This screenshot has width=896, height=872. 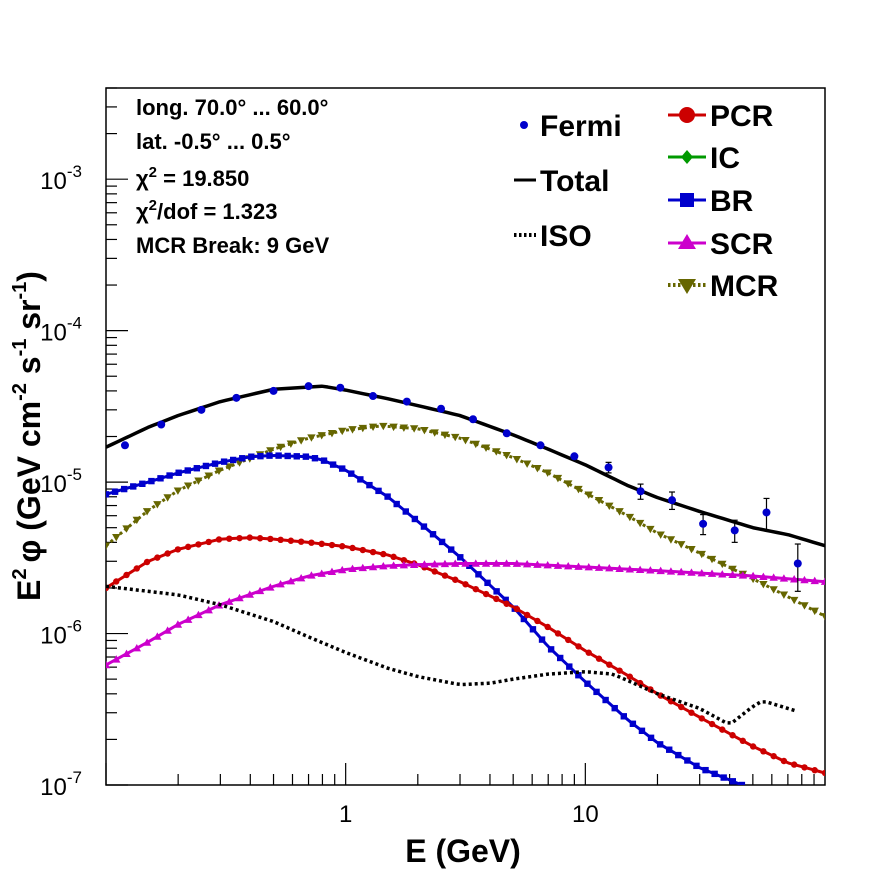 I want to click on y-tick-label: 10⁻⁷, so click(x=61, y=784).